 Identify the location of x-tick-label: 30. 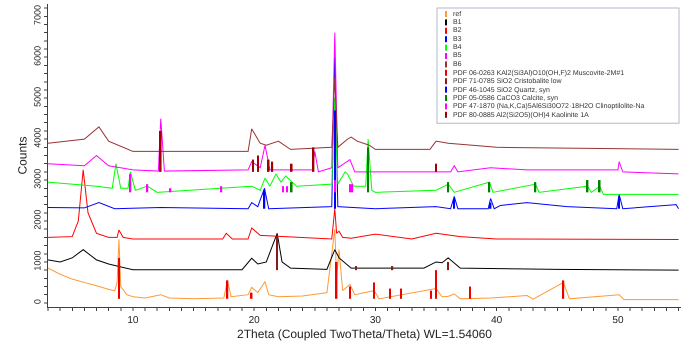
(376, 320).